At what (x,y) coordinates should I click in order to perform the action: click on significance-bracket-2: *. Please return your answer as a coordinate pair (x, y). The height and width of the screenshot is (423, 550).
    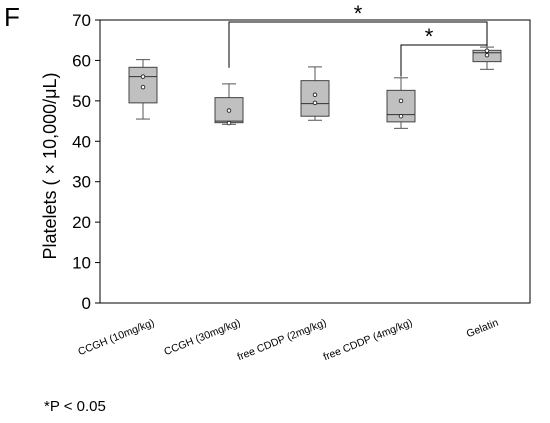
    Looking at the image, I should click on (444, 50).